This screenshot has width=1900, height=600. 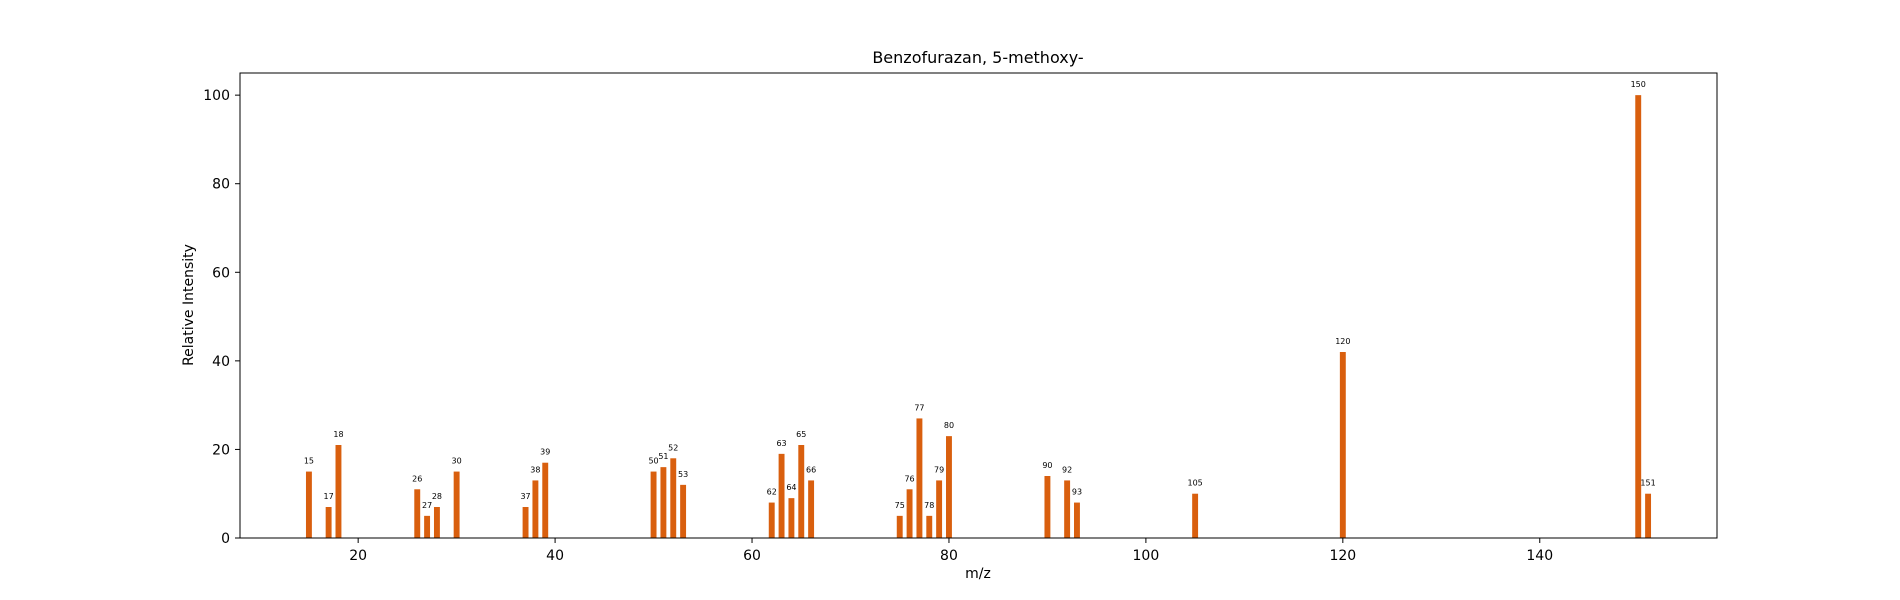 What do you see at coordinates (1539, 556) in the screenshot?
I see `x-tick-label-140: 140` at bounding box center [1539, 556].